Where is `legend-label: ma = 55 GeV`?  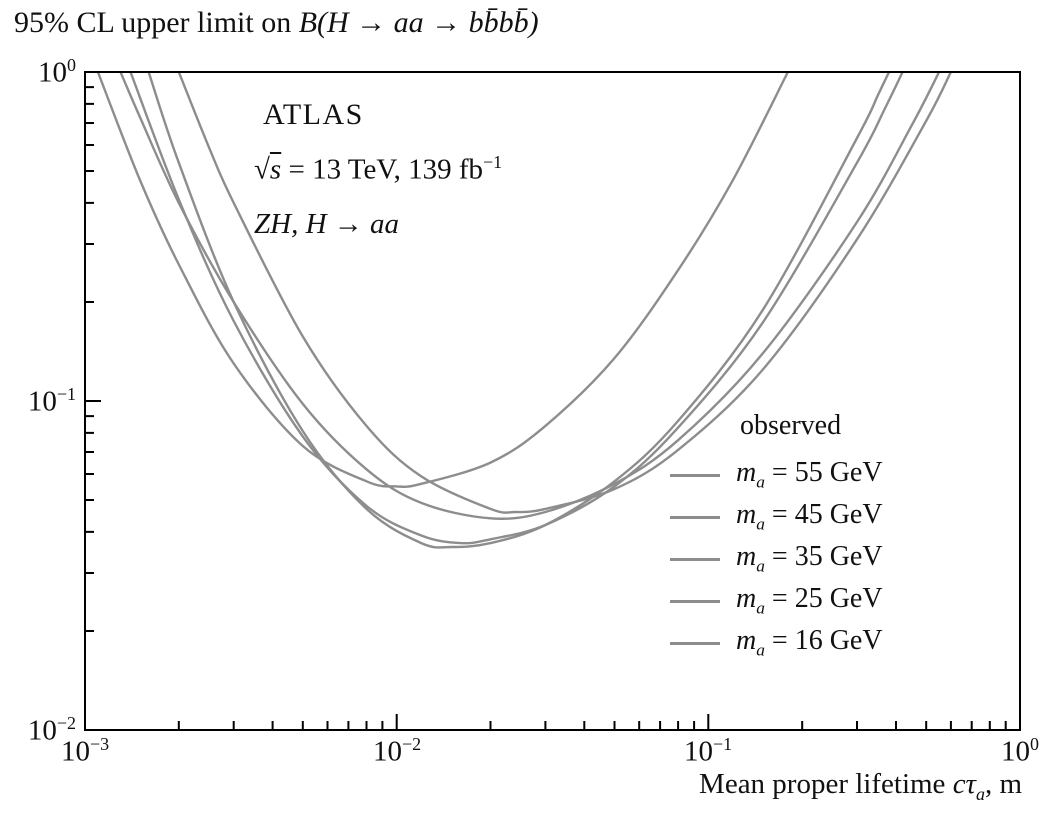
legend-label: ma = 55 GeV is located at coordinates (809, 474).